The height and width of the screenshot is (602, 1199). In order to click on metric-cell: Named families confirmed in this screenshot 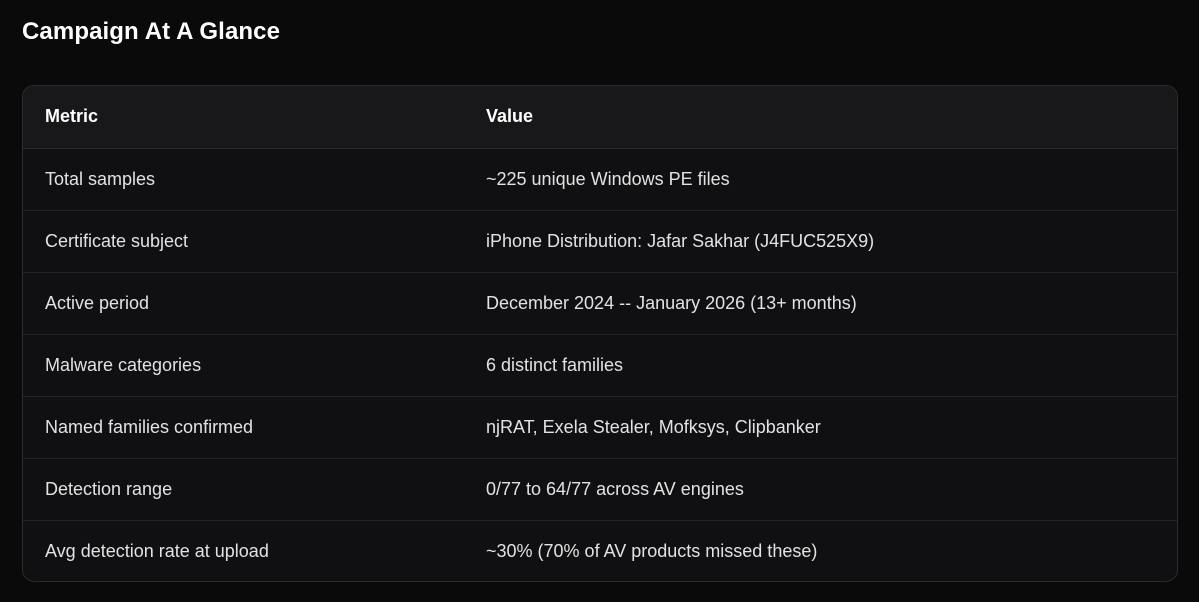, I will do `click(243, 426)`.